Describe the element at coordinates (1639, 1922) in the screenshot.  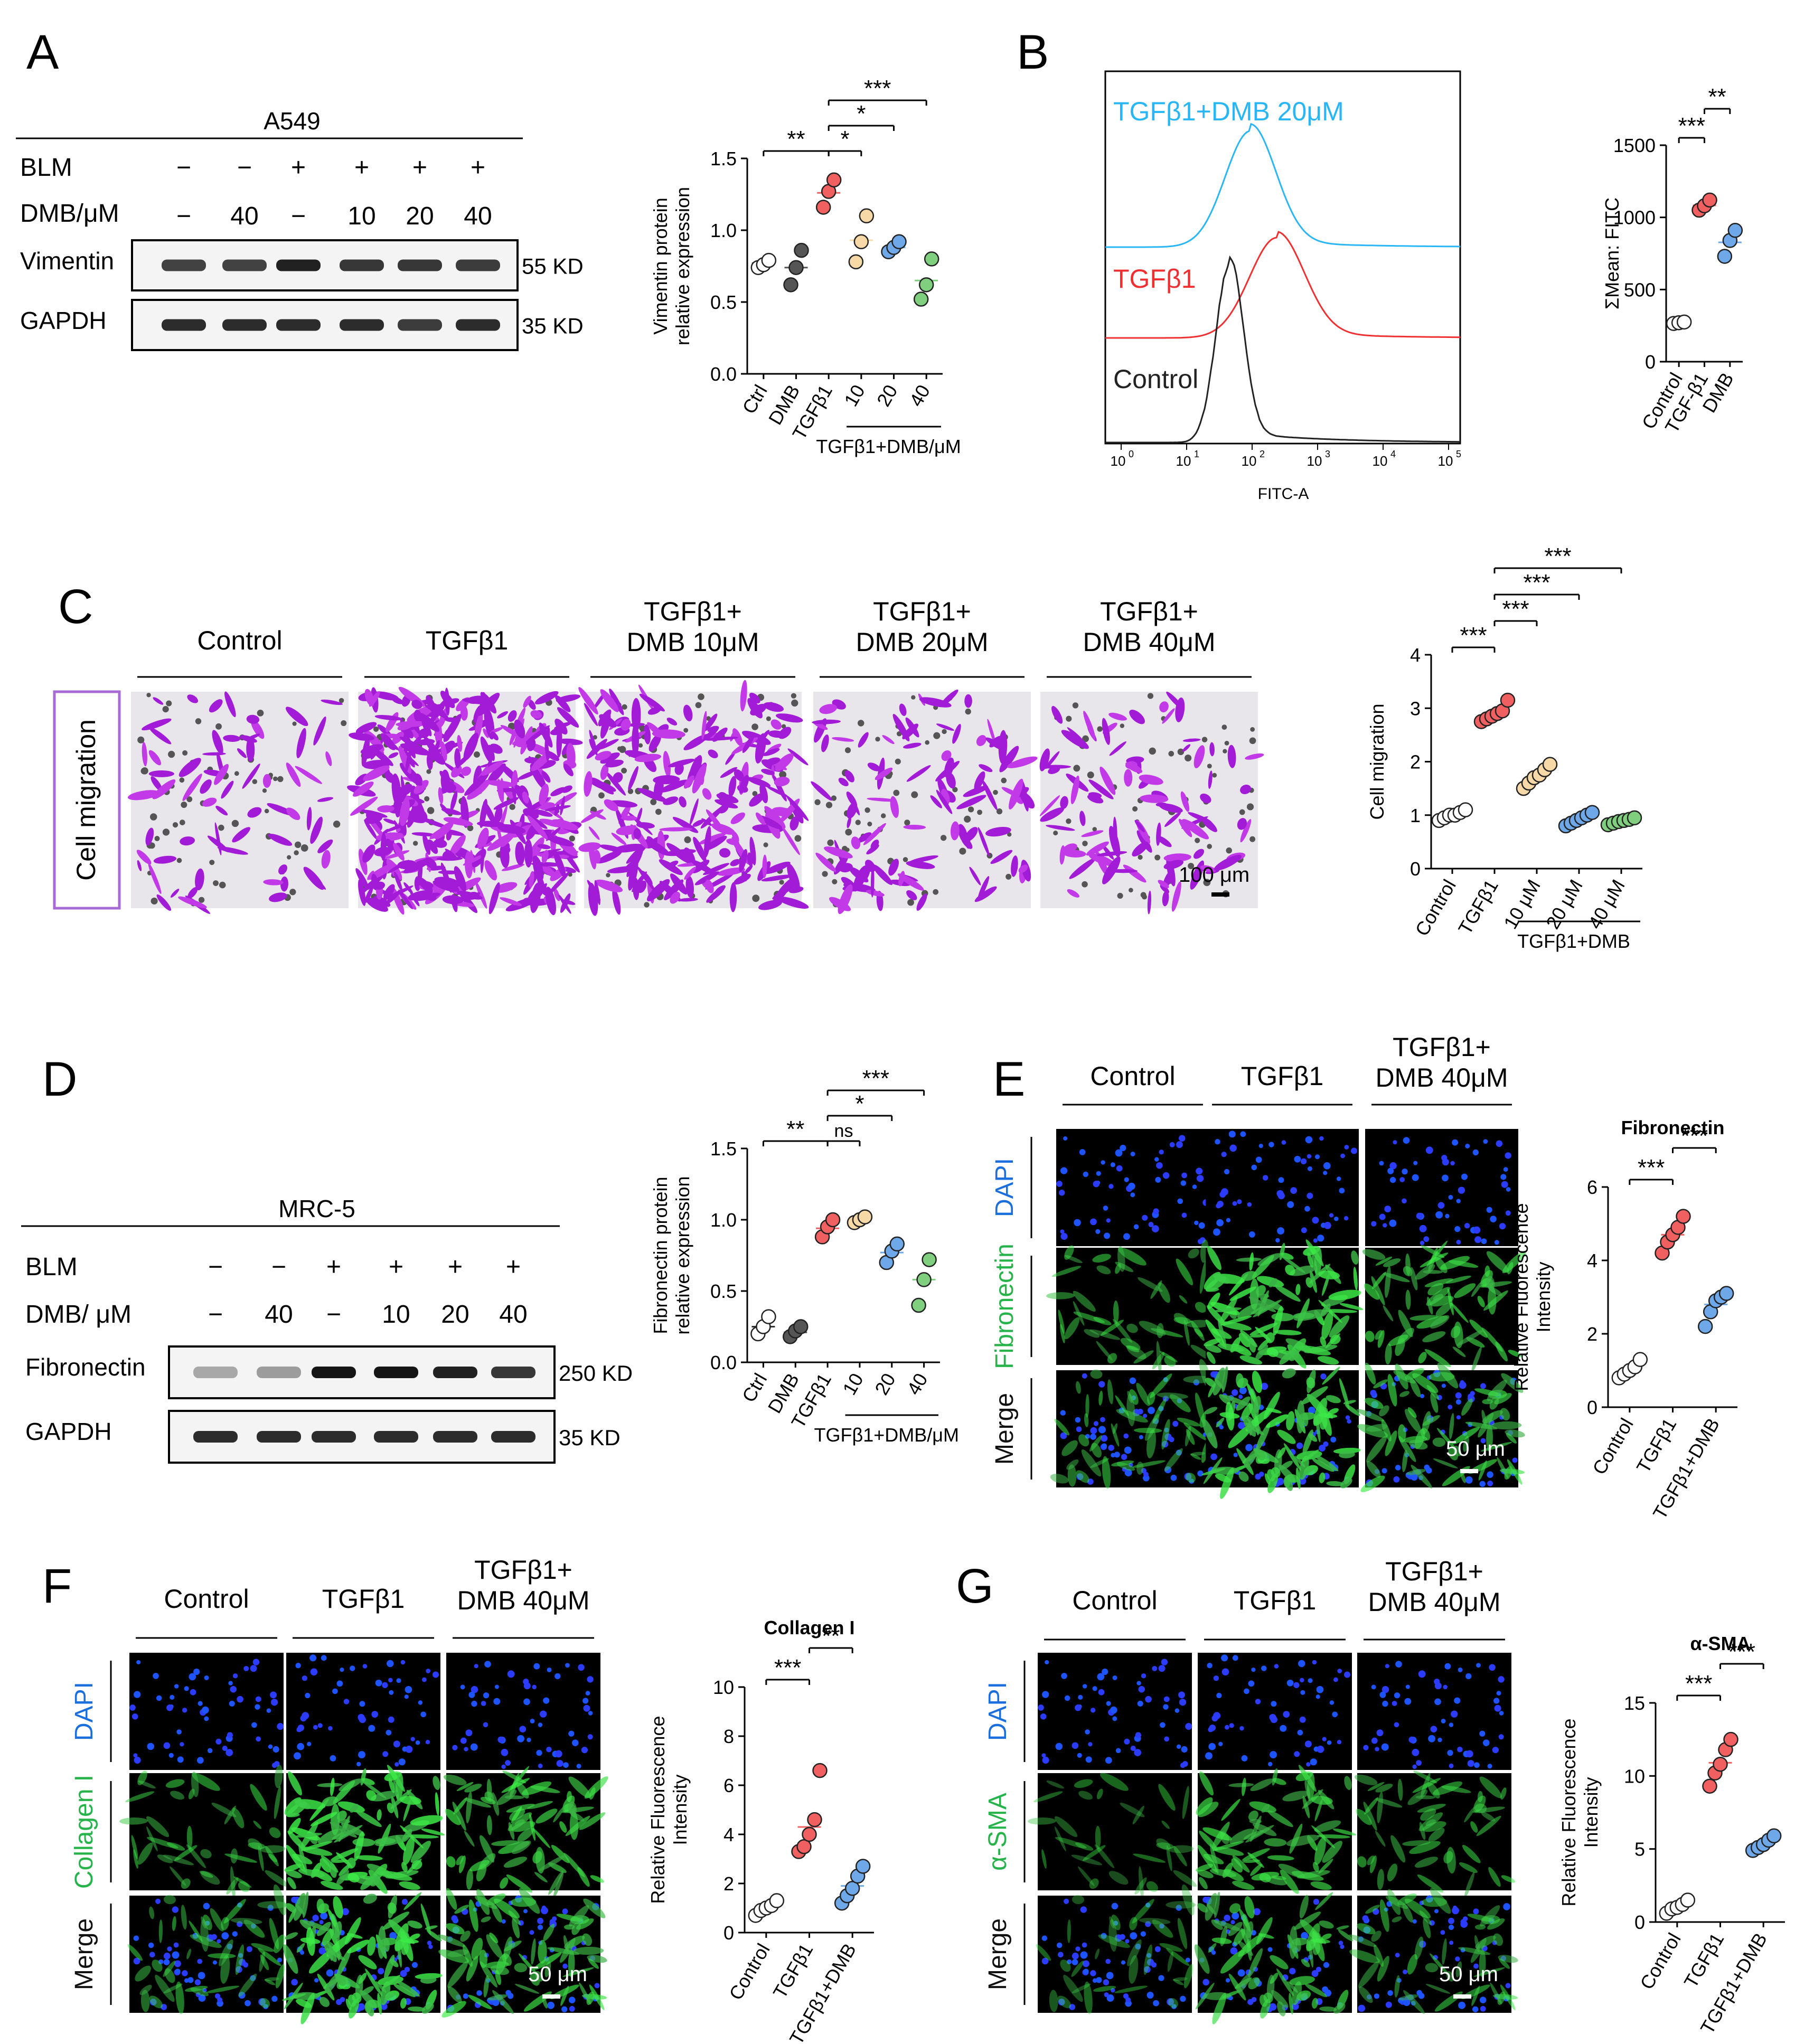
I see `y-tick-label: 0` at that location.